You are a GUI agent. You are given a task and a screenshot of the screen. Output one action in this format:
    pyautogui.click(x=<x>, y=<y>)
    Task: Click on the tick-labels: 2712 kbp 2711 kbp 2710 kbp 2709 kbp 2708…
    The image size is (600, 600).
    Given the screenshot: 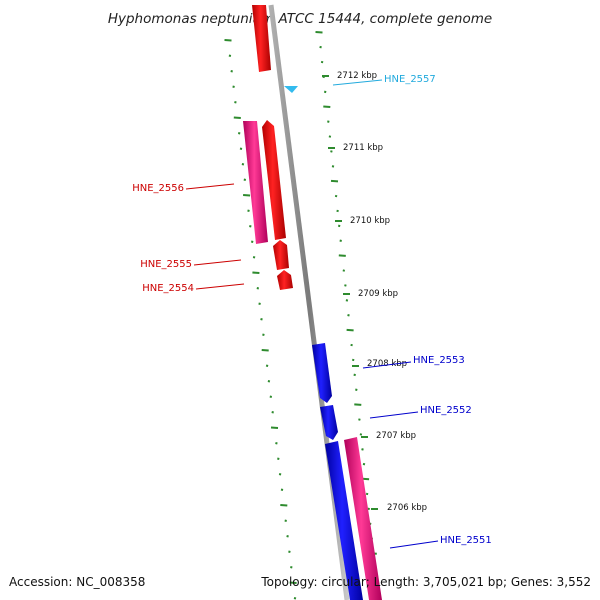 What is the action you would take?
    pyautogui.click(x=382, y=292)
    